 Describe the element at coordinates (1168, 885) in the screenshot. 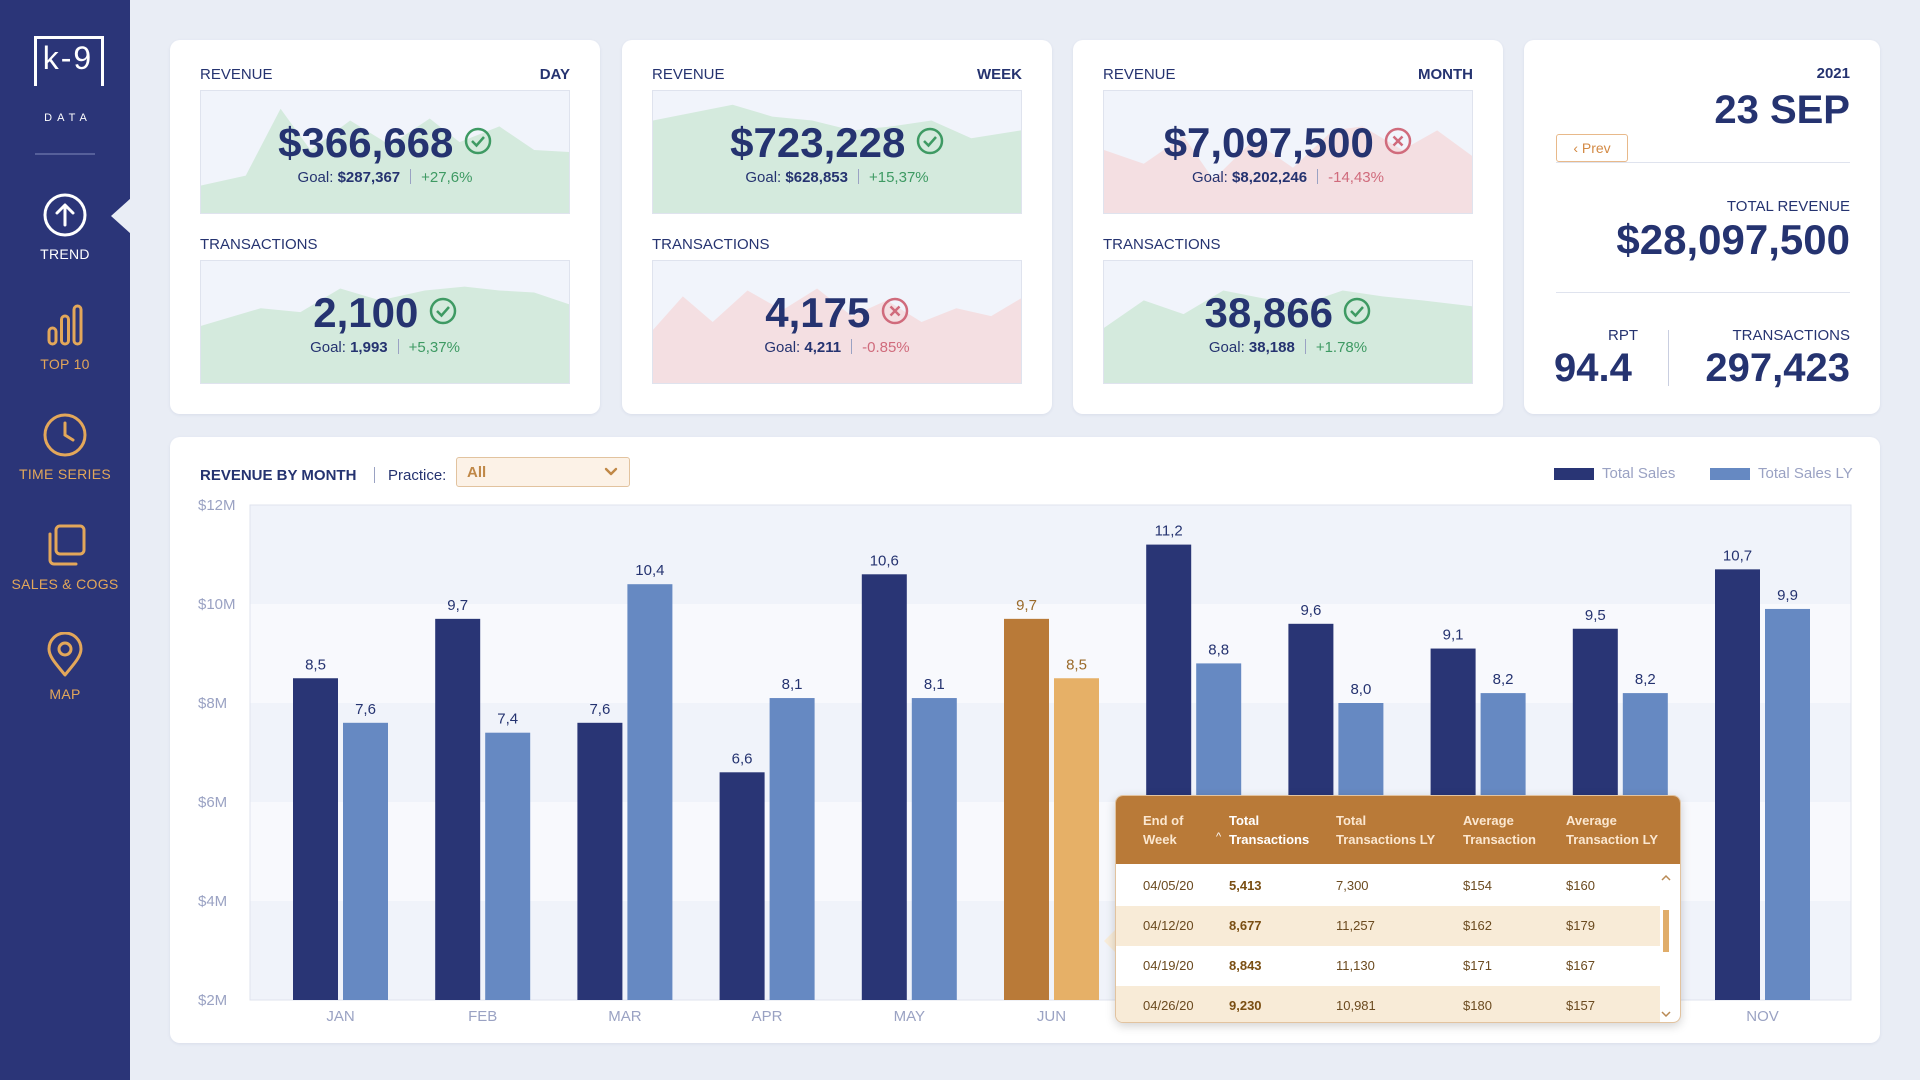

I see `table-cell: 04/05/20` at that location.